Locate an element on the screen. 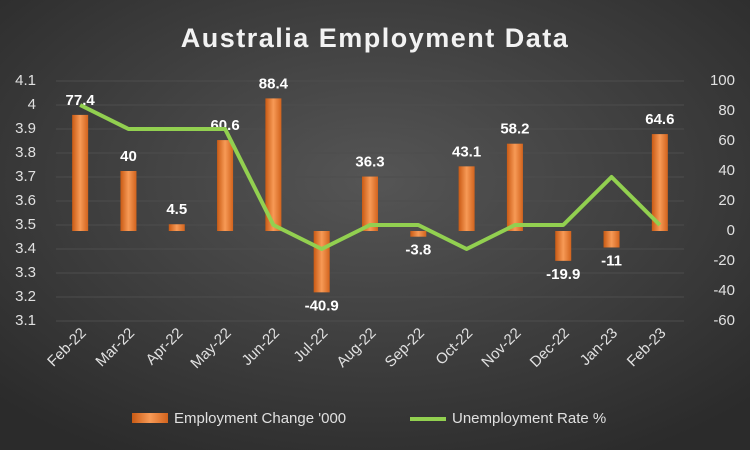 Image resolution: width=750 pixels, height=450 pixels. y-tick-label: 3.1 is located at coordinates (25, 320).